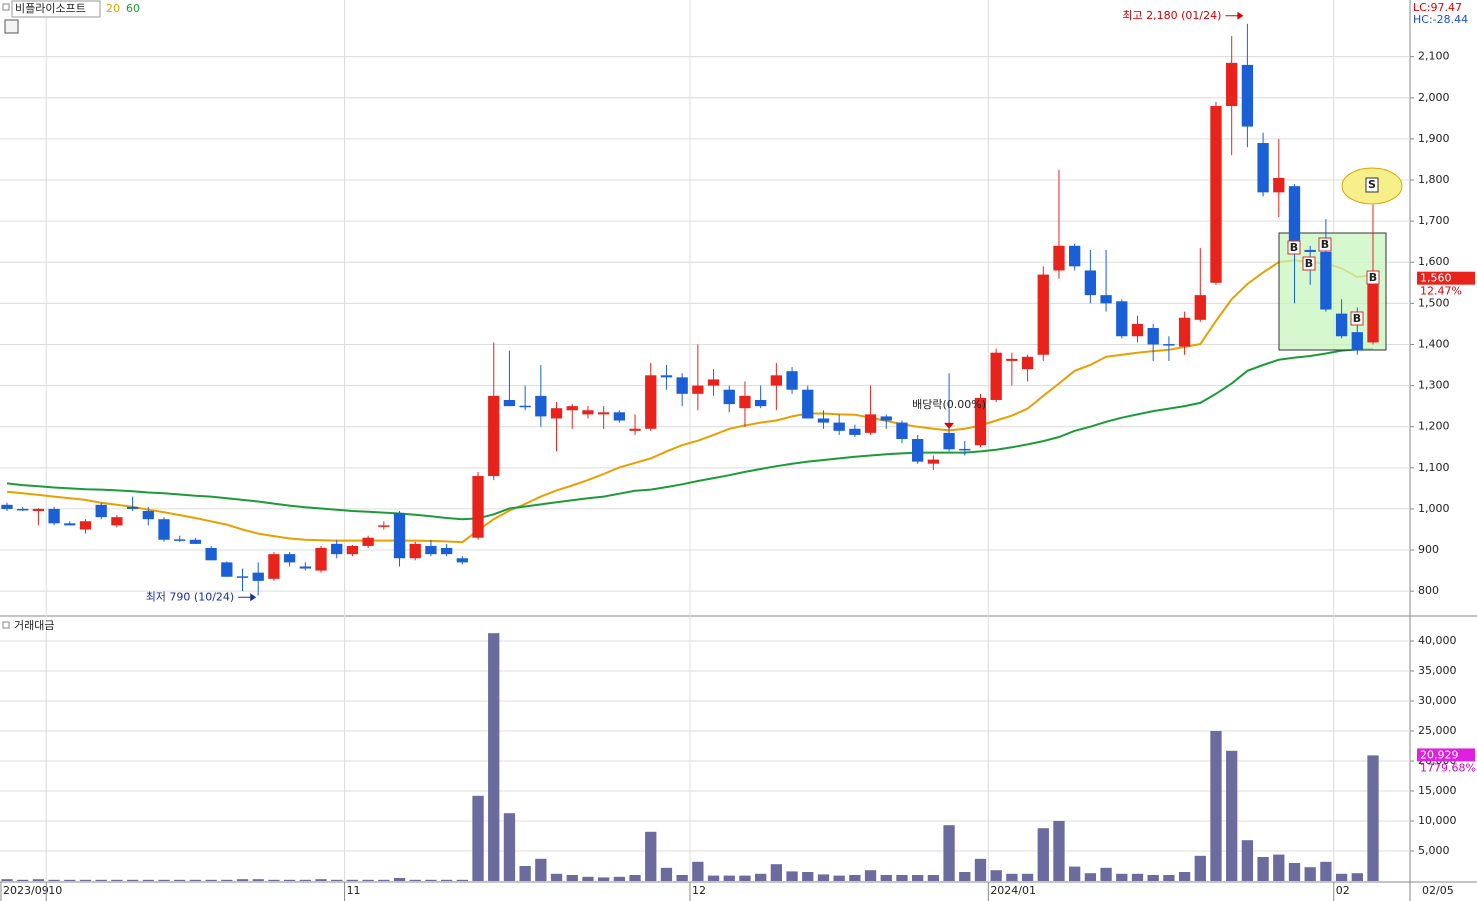 The image size is (1477, 901). What do you see at coordinates (1438, 890) in the screenshot?
I see `x-end-label: 02/05` at bounding box center [1438, 890].